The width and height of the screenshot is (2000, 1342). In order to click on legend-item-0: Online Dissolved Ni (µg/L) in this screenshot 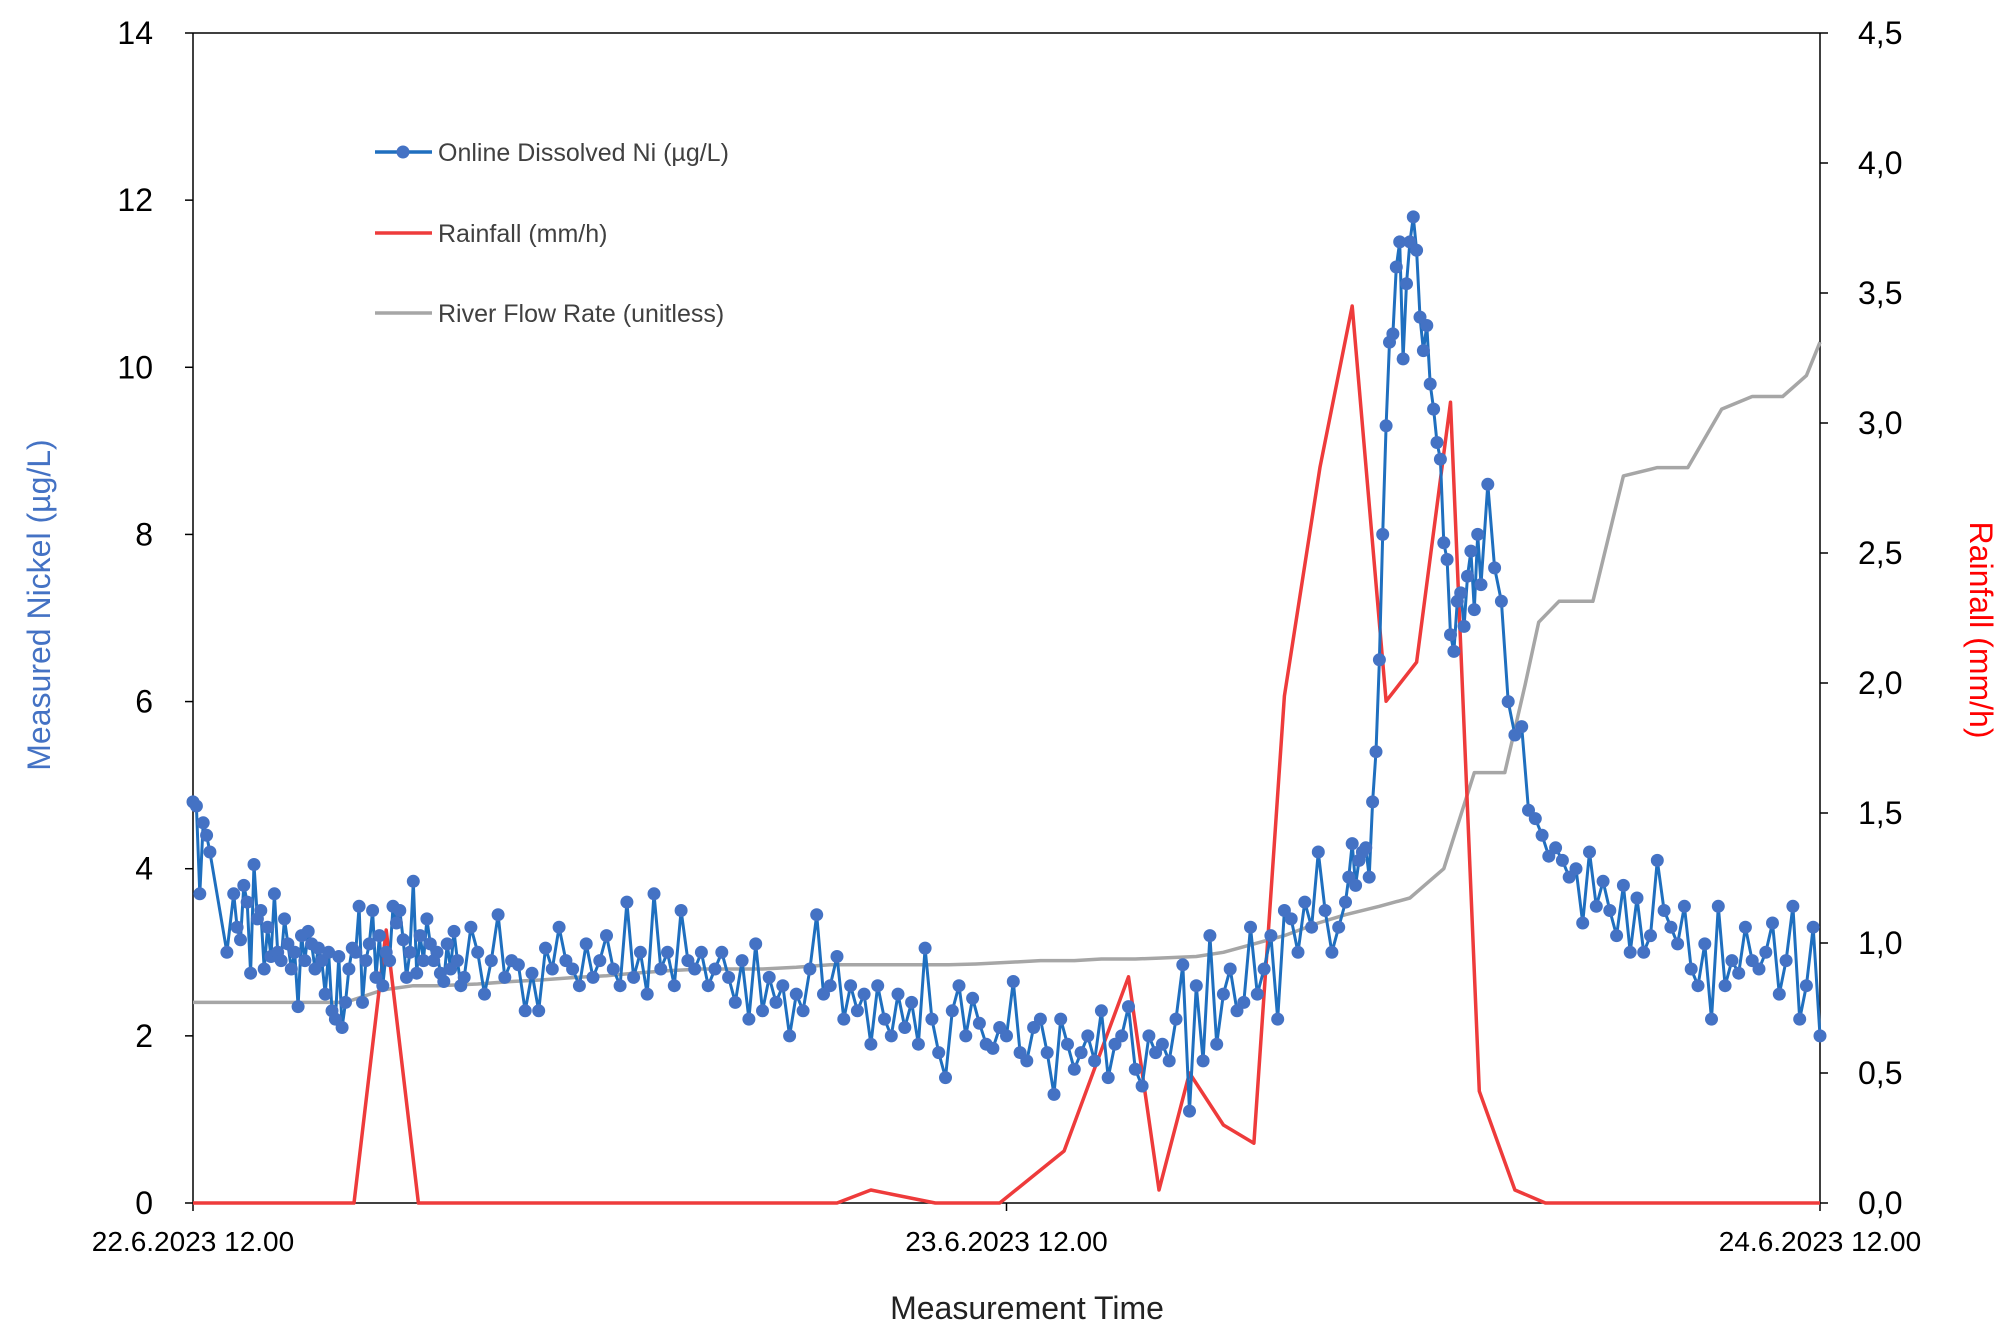, I will do `click(552, 153)`.